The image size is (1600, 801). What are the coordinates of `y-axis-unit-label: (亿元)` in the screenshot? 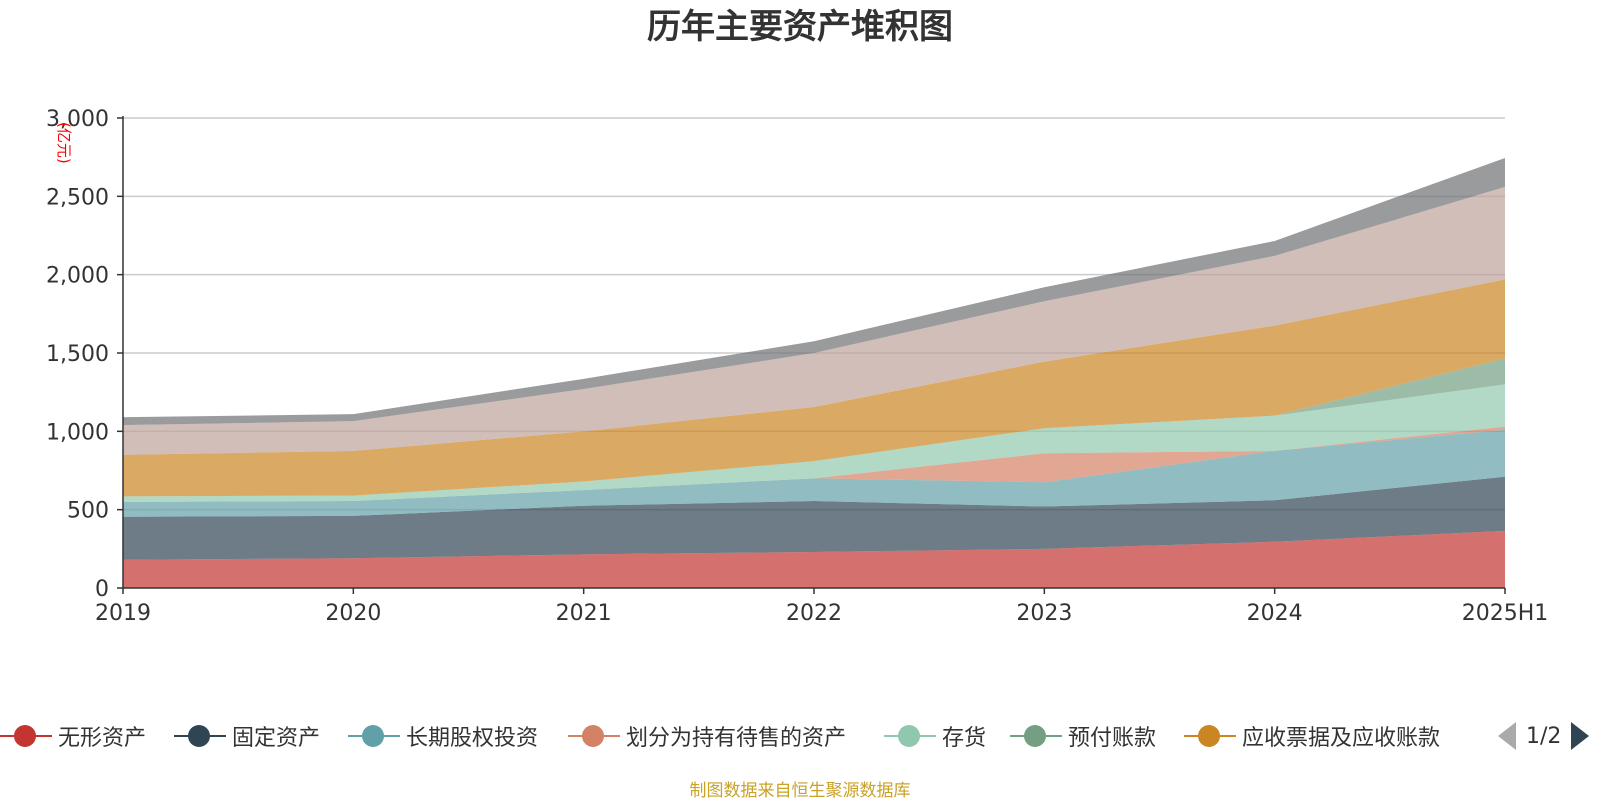 It's located at (64, 143).